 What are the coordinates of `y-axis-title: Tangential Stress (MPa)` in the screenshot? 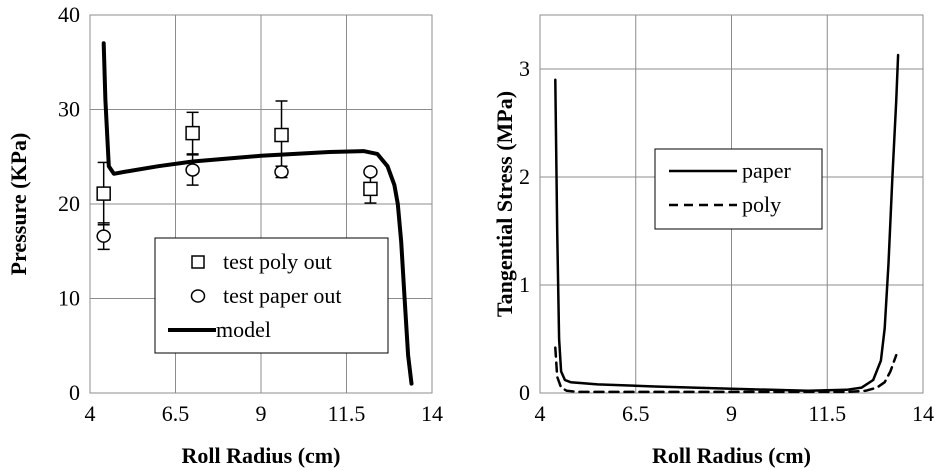 It's located at (504, 204).